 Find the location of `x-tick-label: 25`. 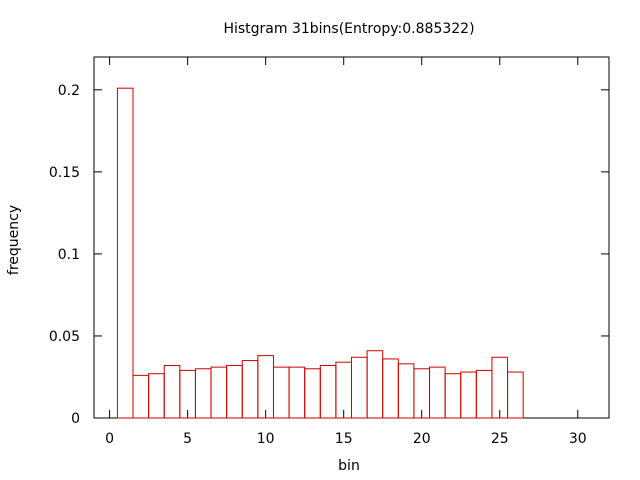

x-tick-label: 25 is located at coordinates (500, 439).